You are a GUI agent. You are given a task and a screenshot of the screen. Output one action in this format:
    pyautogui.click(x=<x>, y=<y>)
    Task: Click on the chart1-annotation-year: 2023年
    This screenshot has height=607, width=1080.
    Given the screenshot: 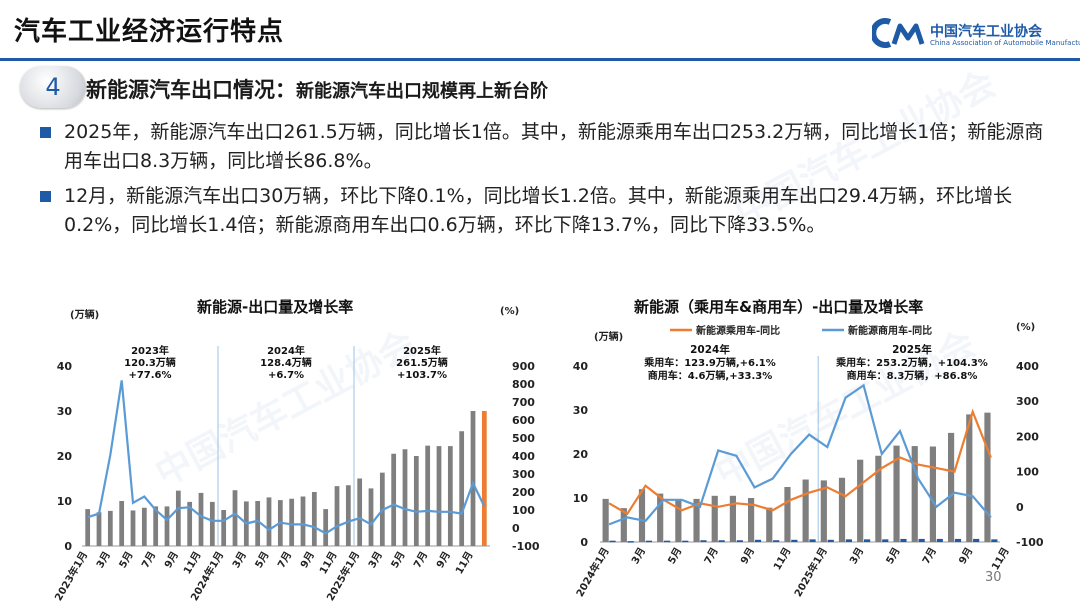 What is the action you would take?
    pyautogui.click(x=150, y=350)
    